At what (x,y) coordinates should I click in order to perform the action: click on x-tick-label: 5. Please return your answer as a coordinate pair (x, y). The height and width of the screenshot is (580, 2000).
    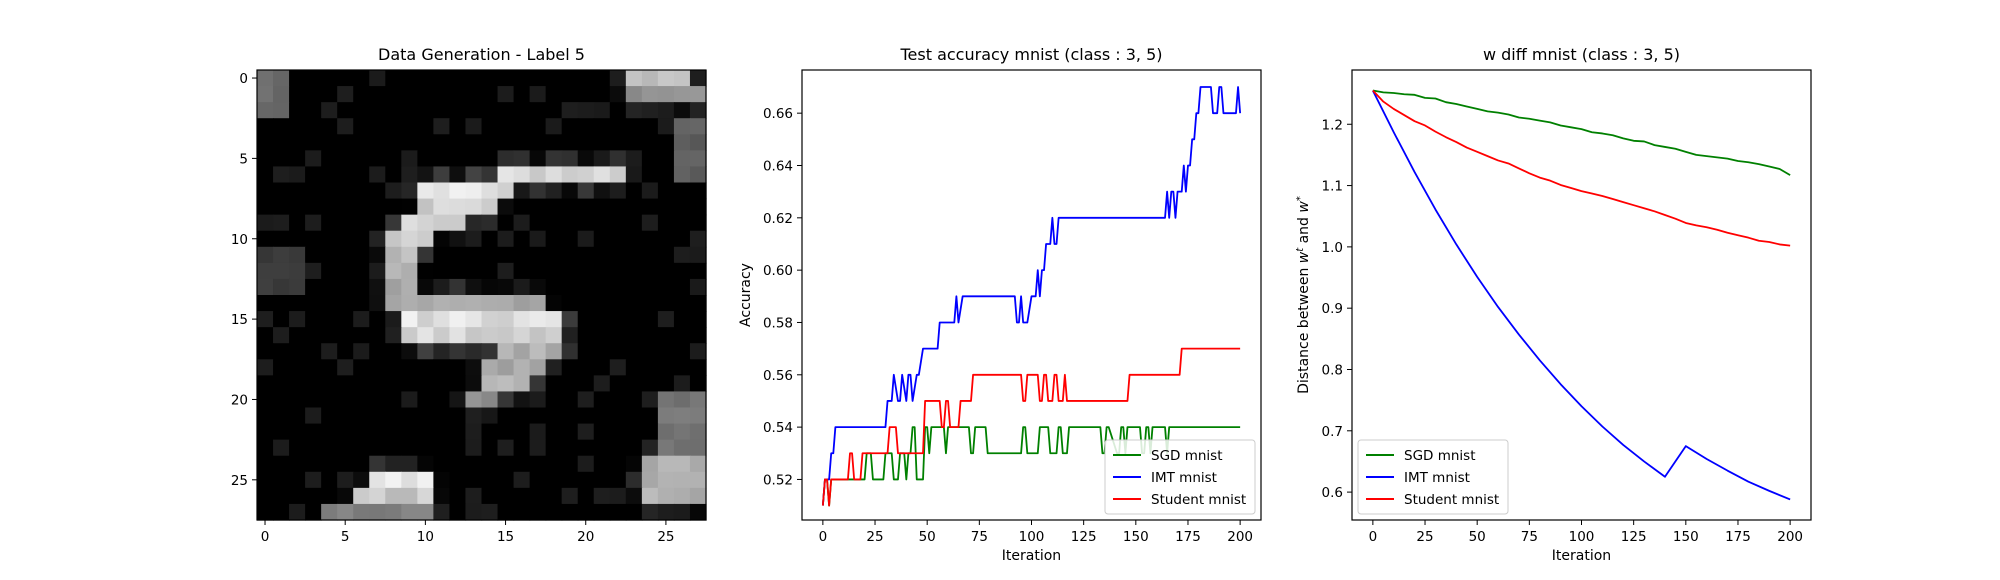
    Looking at the image, I should click on (345, 537).